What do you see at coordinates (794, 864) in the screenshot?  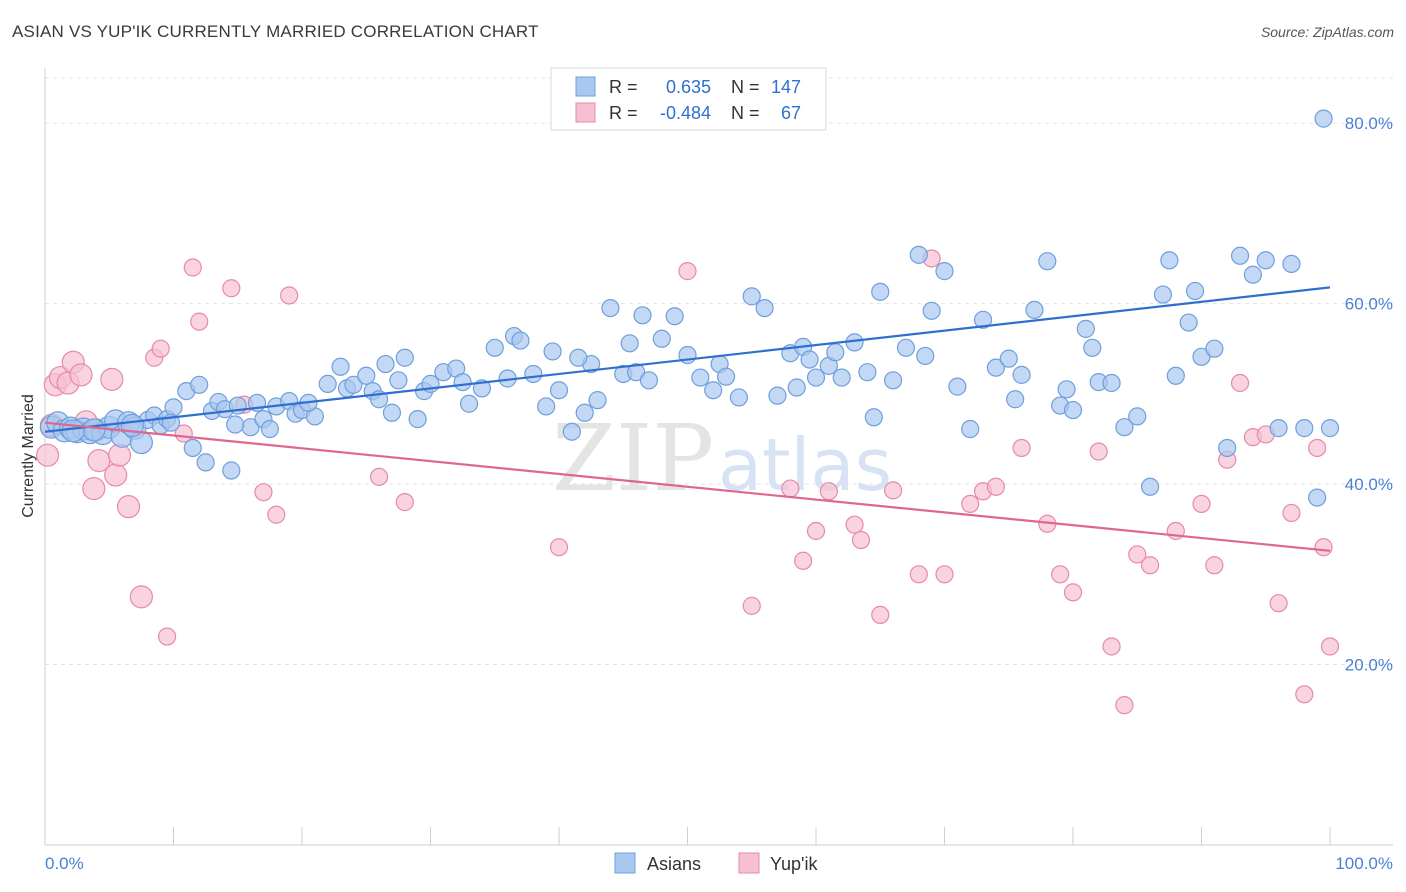 I see `legend-bottom-yupik-label: Yup'ik` at bounding box center [794, 864].